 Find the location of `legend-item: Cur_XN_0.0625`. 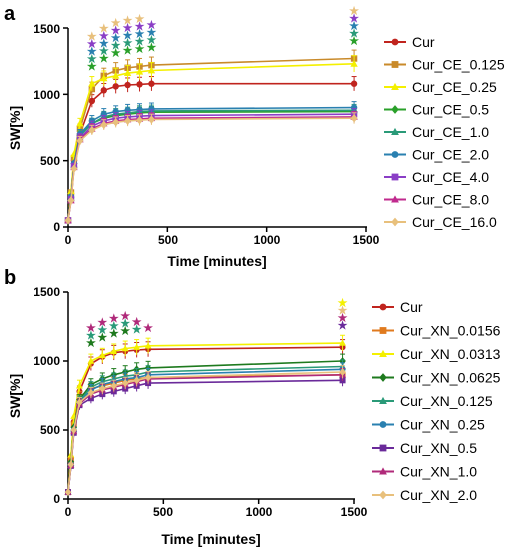

legend-item: Cur_XN_0.0625 is located at coordinates (436, 378).